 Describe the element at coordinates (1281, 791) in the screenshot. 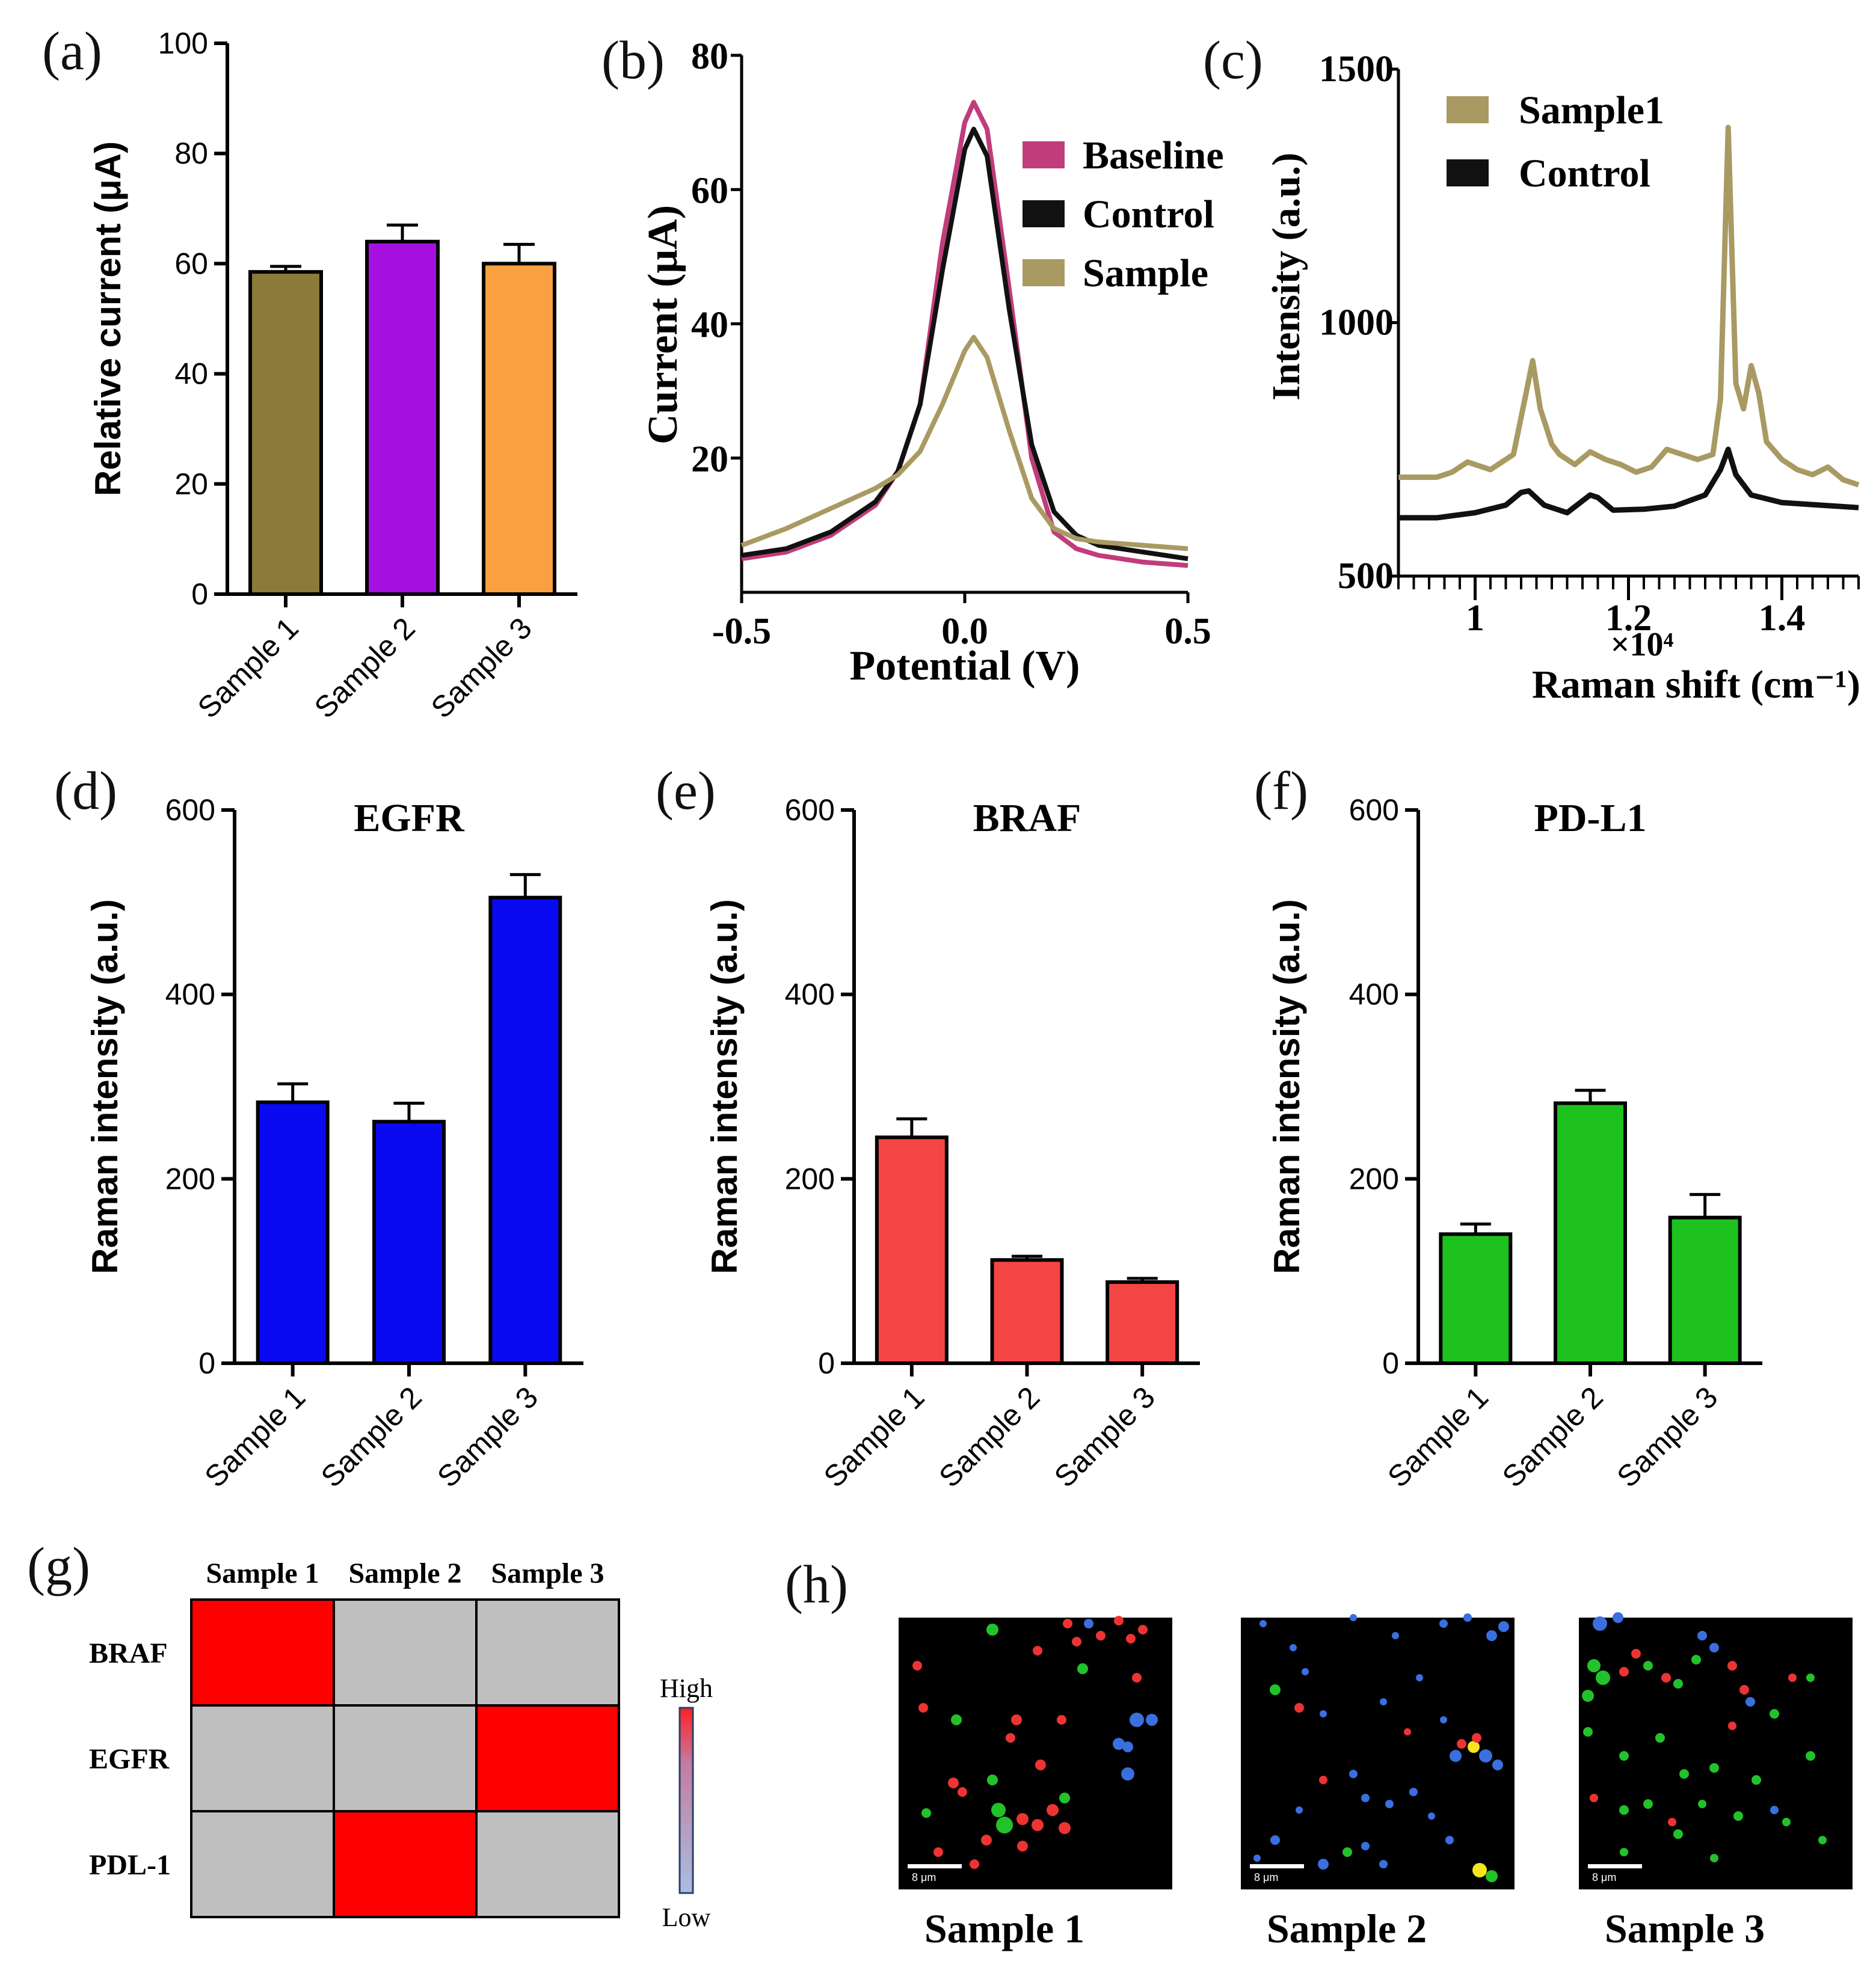

I see `panel-label-f: (f)` at that location.